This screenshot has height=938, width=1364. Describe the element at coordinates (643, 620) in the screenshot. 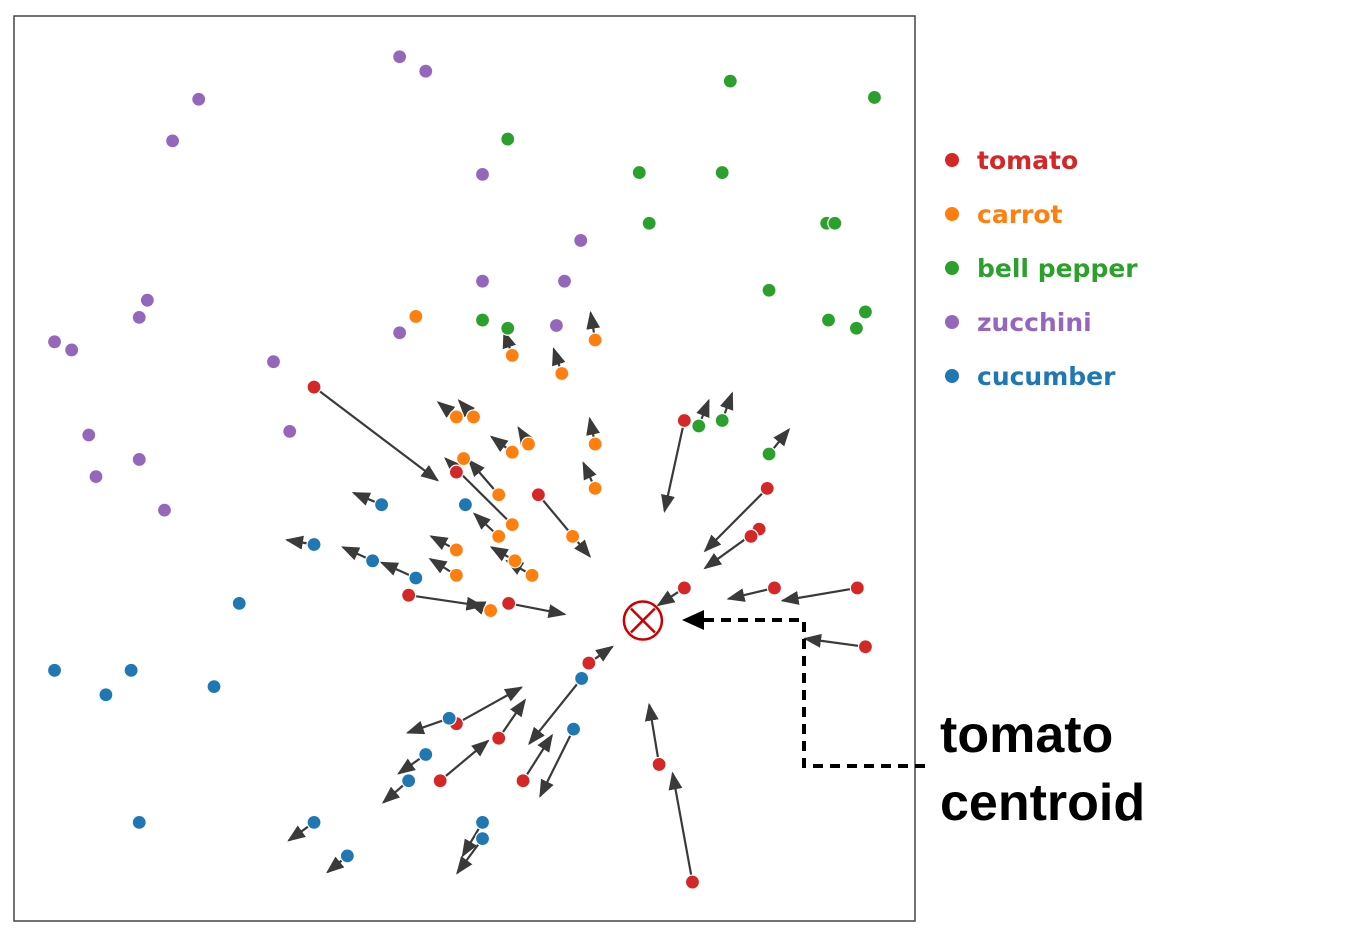

I see `centroid-cross-stroke` at that location.